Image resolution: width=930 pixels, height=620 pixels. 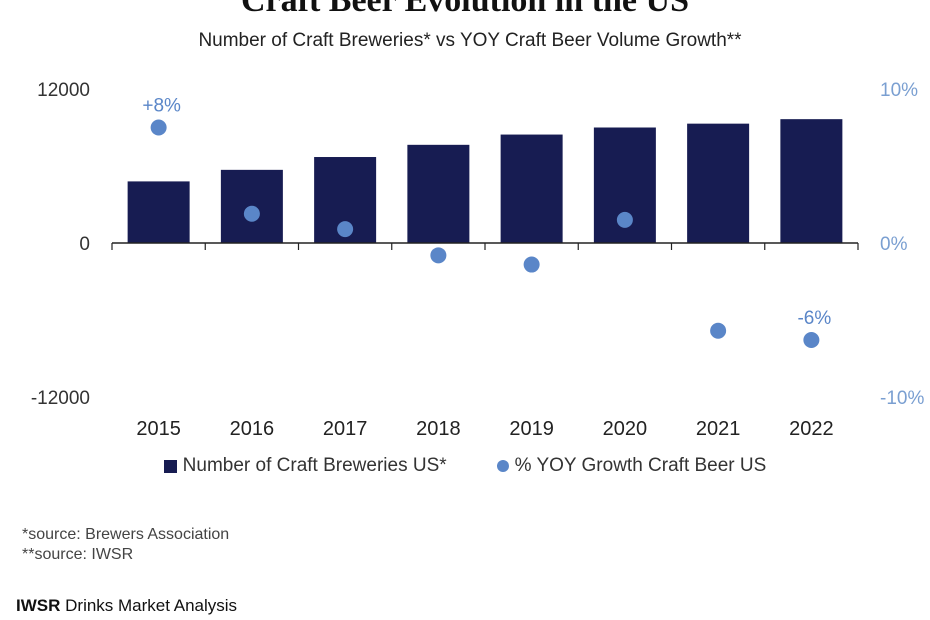 I want to click on footer: IWSR Drinks Market Analysis, so click(x=126, y=606).